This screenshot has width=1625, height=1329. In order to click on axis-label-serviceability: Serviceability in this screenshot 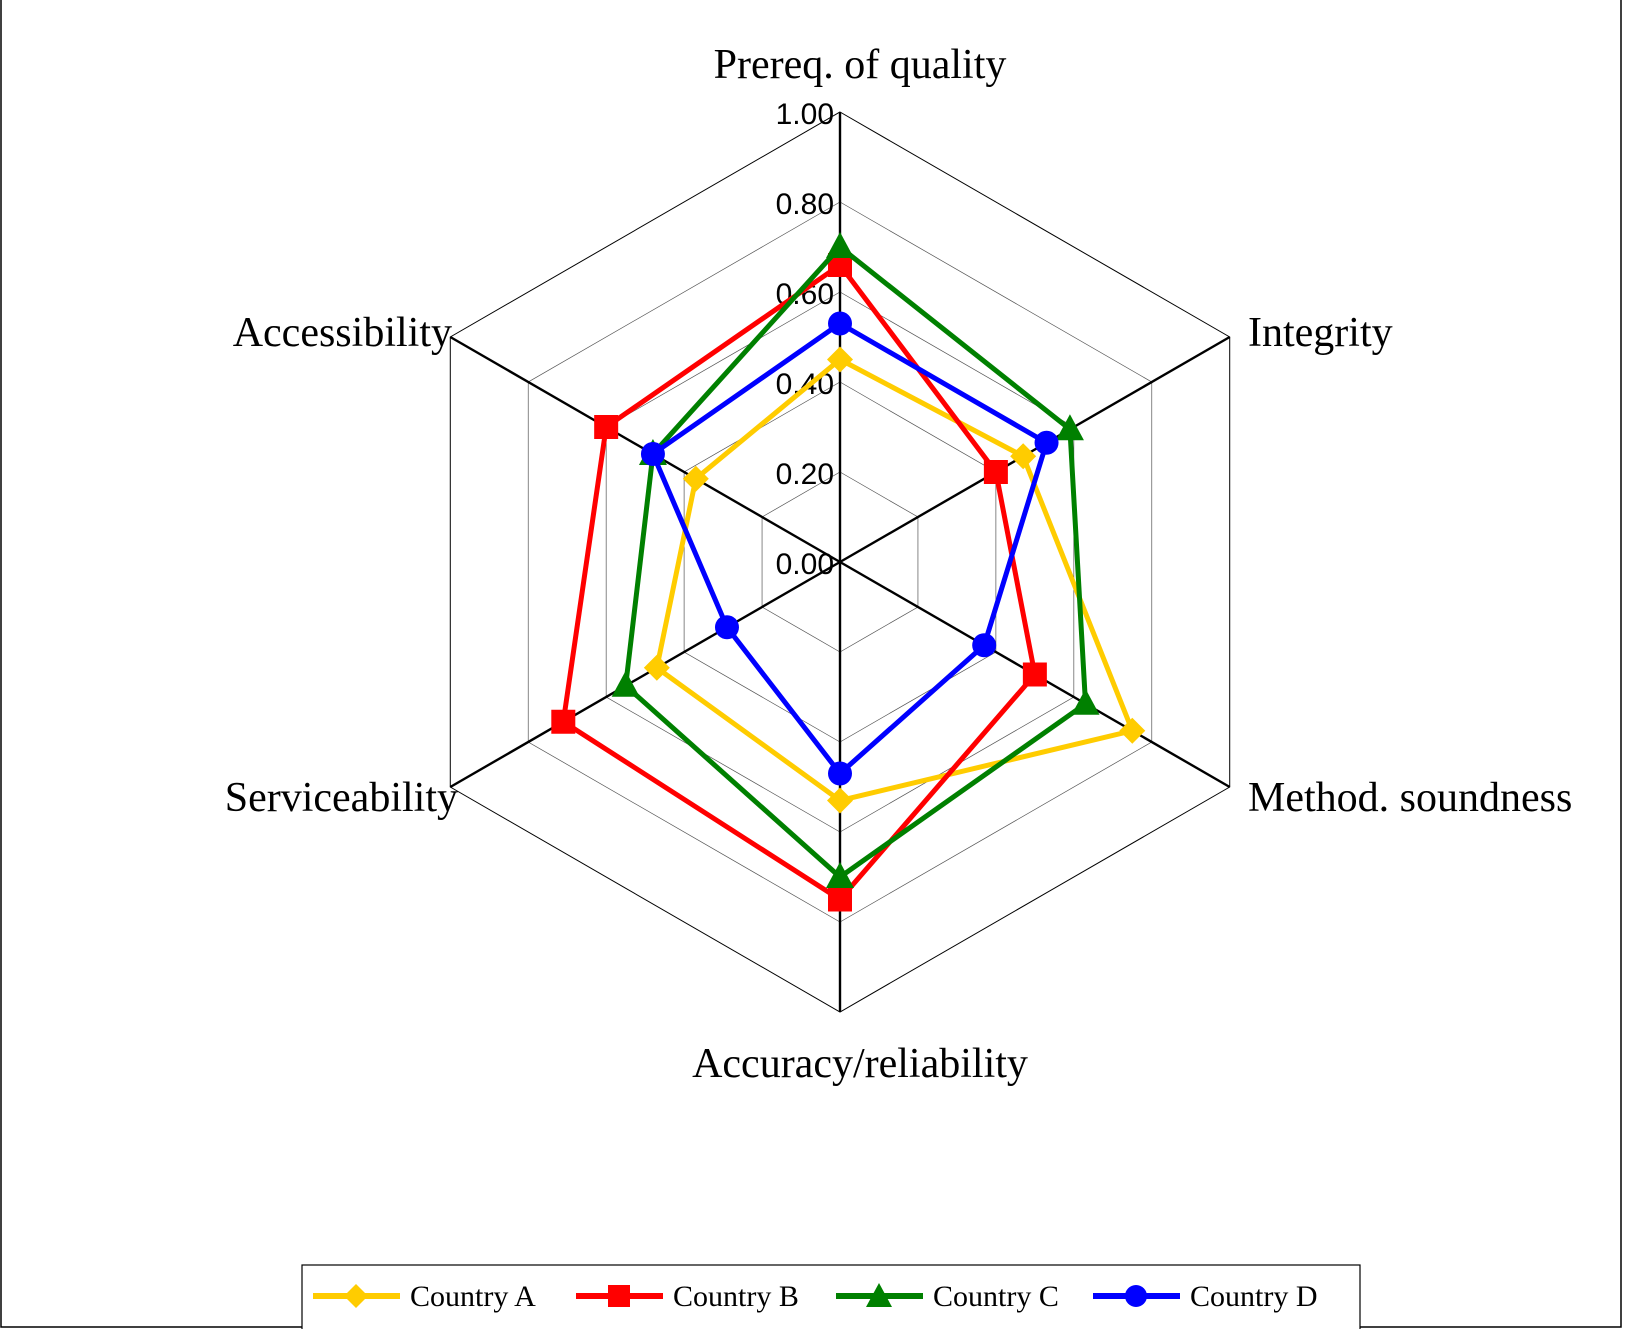, I will do `click(341, 798)`.